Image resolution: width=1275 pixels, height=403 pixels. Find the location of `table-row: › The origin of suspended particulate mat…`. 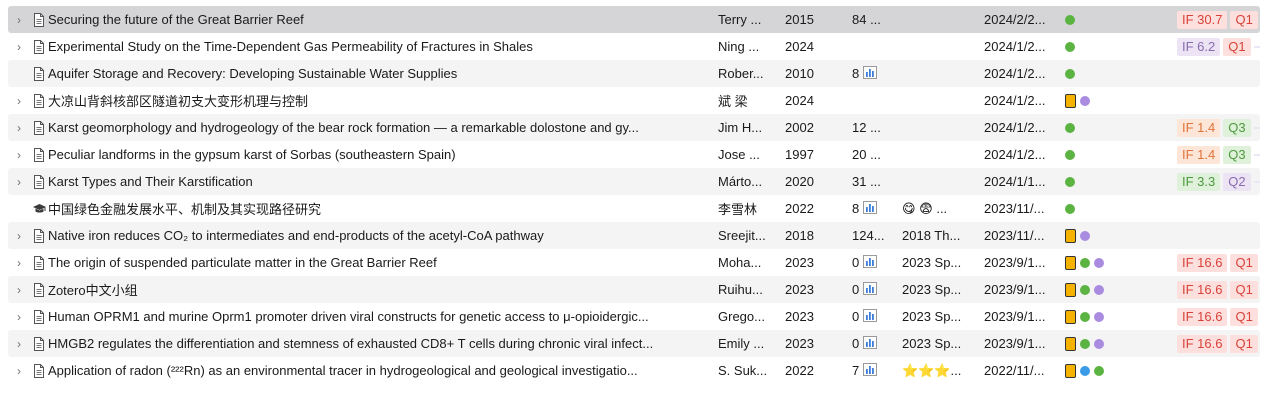

table-row: › The origin of suspended particulate mat… is located at coordinates (634, 262).